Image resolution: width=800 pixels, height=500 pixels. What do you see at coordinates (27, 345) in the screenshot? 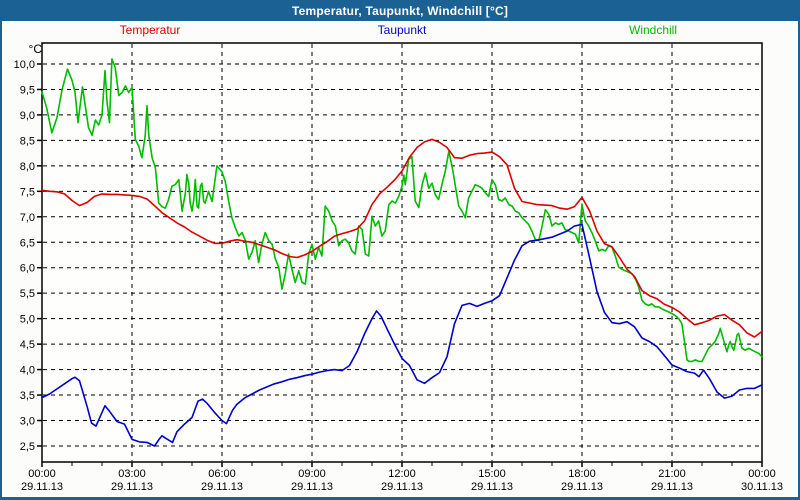
I see `y-tick-label: 4,5` at bounding box center [27, 345].